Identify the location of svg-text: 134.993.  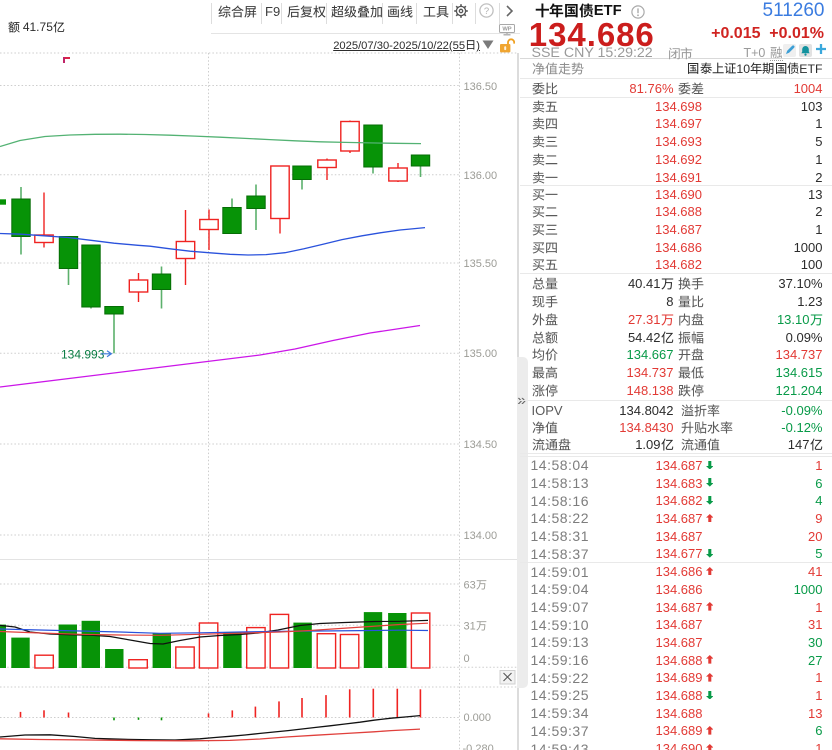
(83, 354).